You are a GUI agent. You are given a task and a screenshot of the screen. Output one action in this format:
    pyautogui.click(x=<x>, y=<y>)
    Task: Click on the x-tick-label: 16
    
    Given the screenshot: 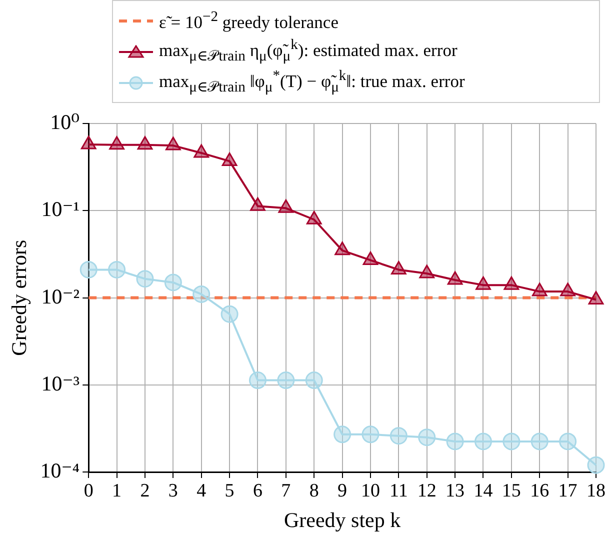 What is the action you would take?
    pyautogui.click(x=540, y=491)
    